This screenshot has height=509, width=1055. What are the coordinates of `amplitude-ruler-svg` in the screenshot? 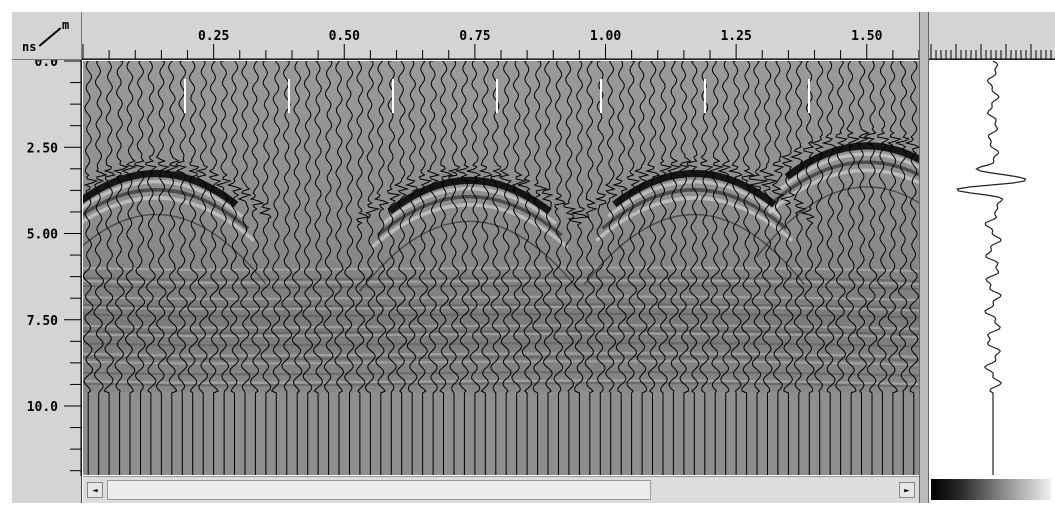 It's located at (992, 52).